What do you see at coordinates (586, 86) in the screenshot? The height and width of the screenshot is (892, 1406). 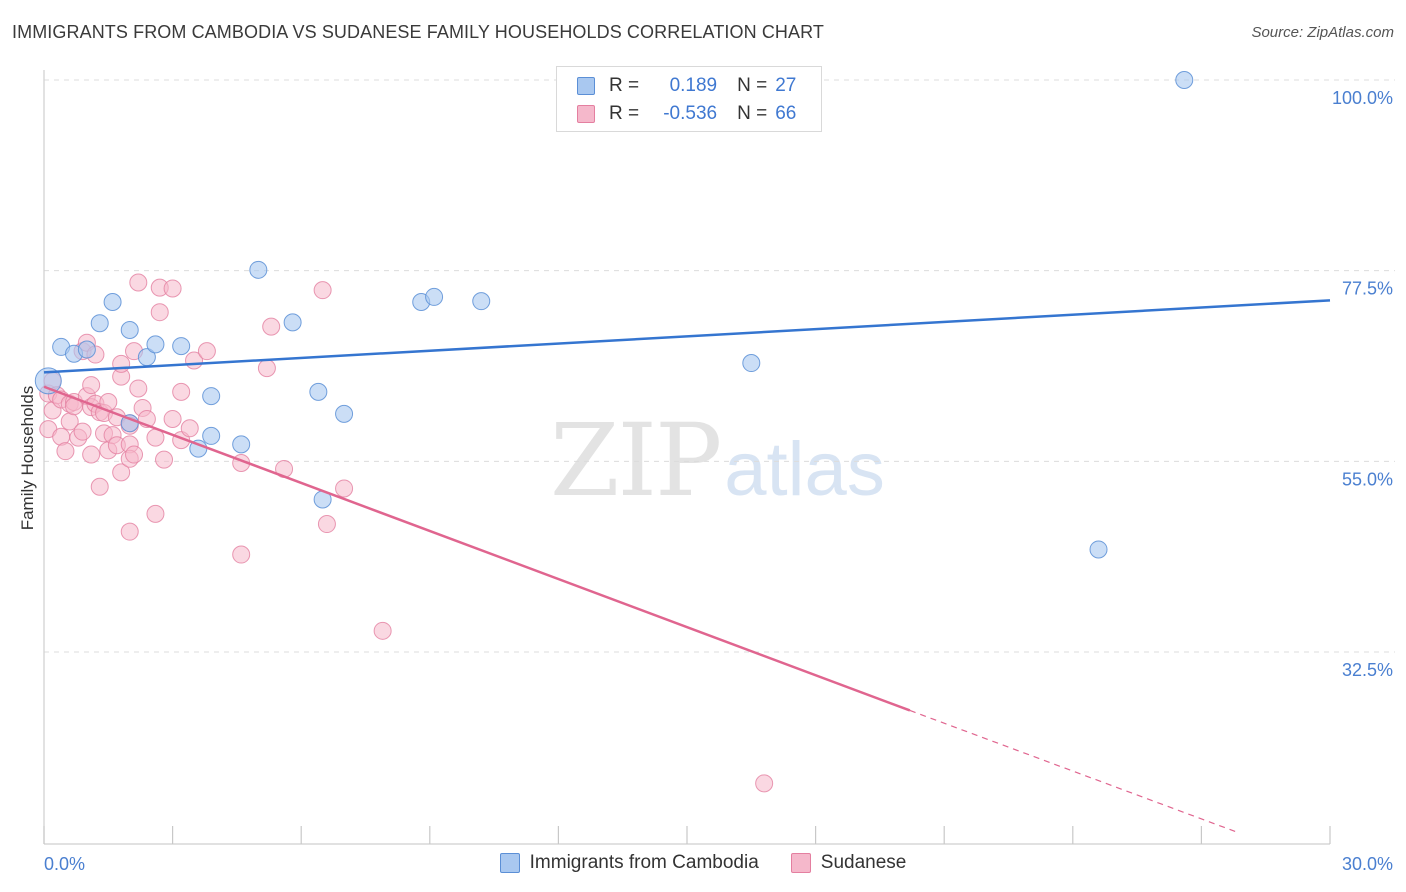 I see `legend-swatch-cambodia` at bounding box center [586, 86].